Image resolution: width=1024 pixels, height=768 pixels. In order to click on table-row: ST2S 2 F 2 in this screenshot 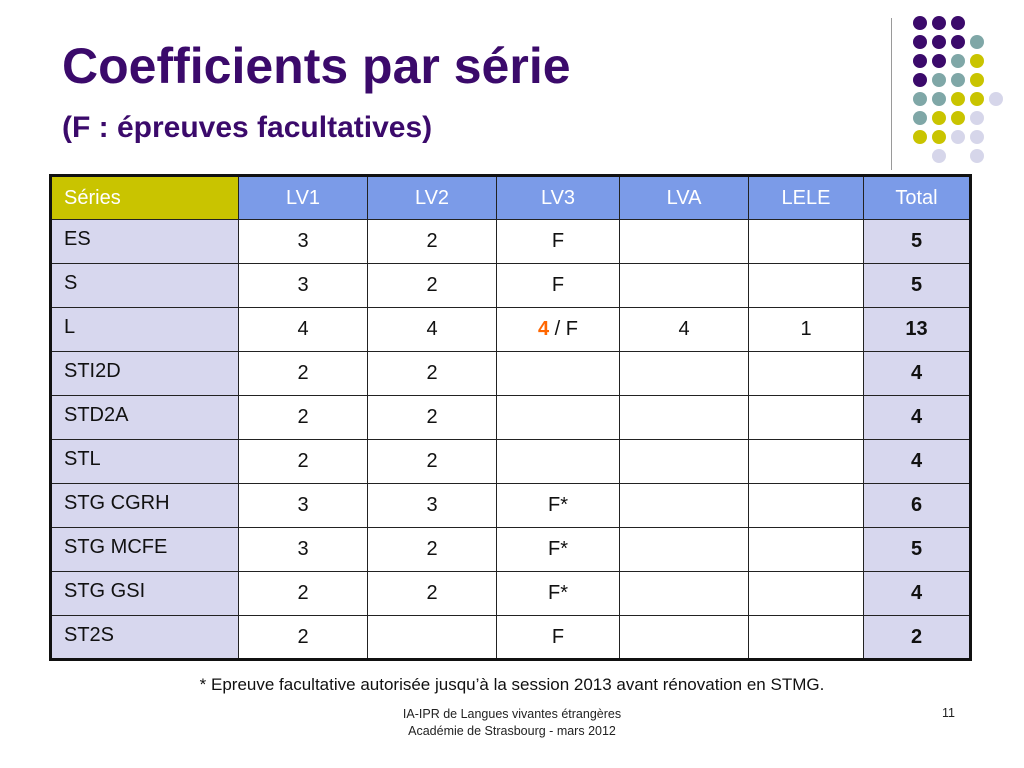, I will do `click(510, 637)`.